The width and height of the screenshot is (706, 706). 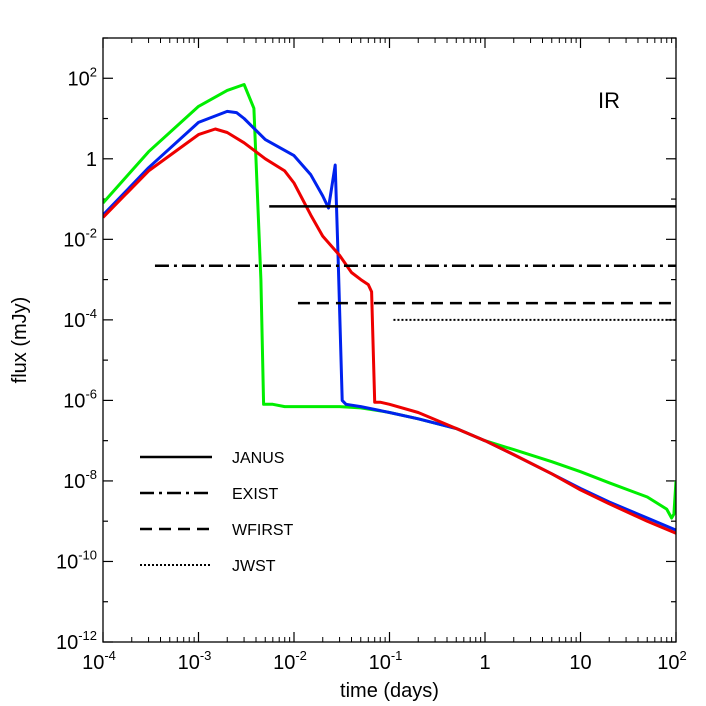 I want to click on x-axis-label: time (days), so click(x=389, y=691).